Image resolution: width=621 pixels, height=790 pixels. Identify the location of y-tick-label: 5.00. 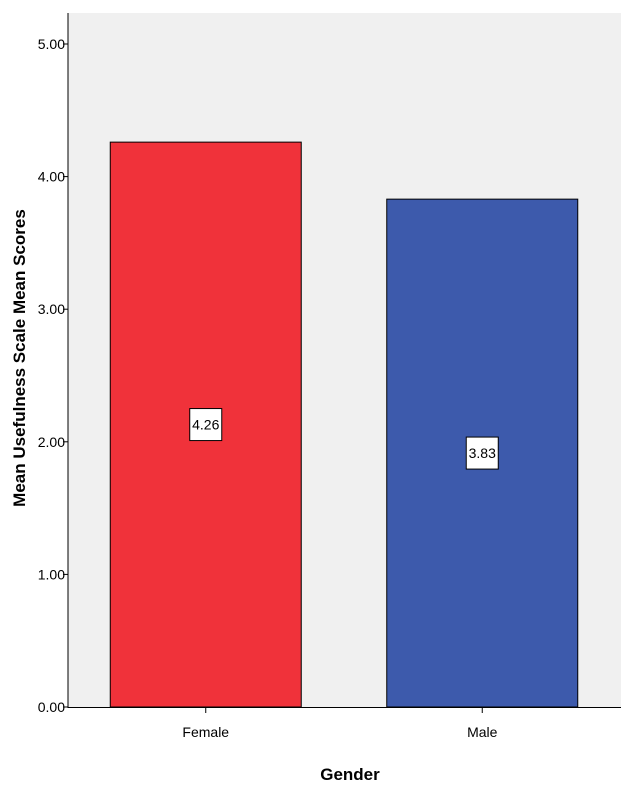
(51, 44).